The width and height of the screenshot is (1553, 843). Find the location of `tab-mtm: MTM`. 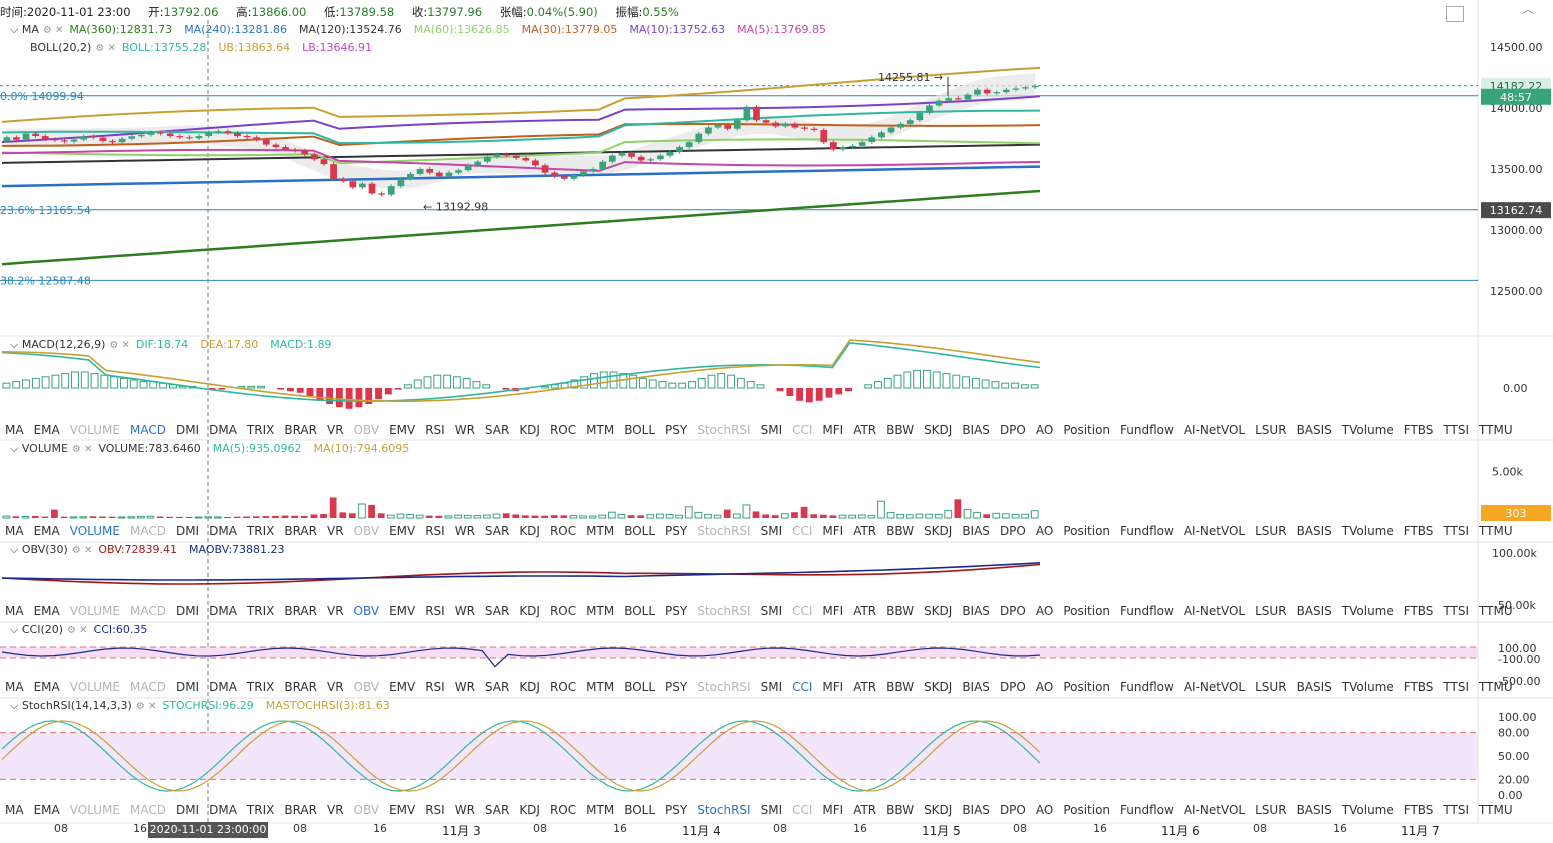

tab-mtm: MTM is located at coordinates (600, 531).